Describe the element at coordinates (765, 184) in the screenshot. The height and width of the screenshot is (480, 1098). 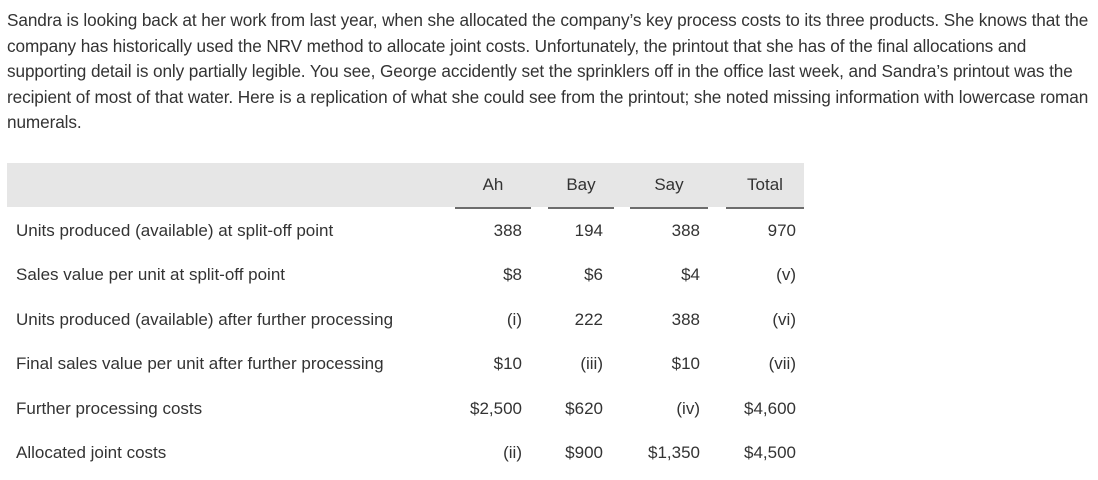
I see `column-header-total: Total` at that location.